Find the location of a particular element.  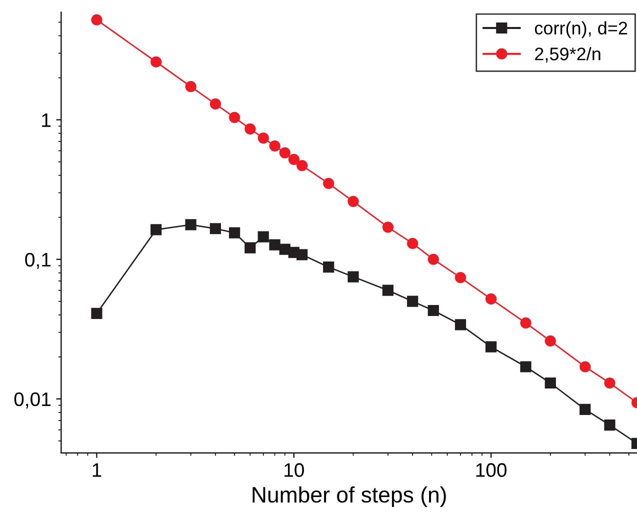

y-tick-label: 1 is located at coordinates (46, 120).